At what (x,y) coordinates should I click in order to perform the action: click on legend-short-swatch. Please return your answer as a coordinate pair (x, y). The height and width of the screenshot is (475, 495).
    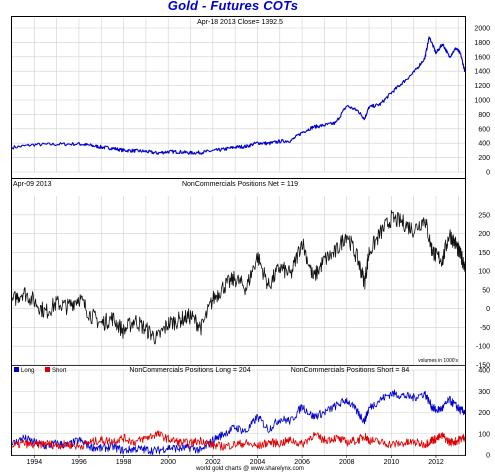
    Looking at the image, I should click on (47, 369).